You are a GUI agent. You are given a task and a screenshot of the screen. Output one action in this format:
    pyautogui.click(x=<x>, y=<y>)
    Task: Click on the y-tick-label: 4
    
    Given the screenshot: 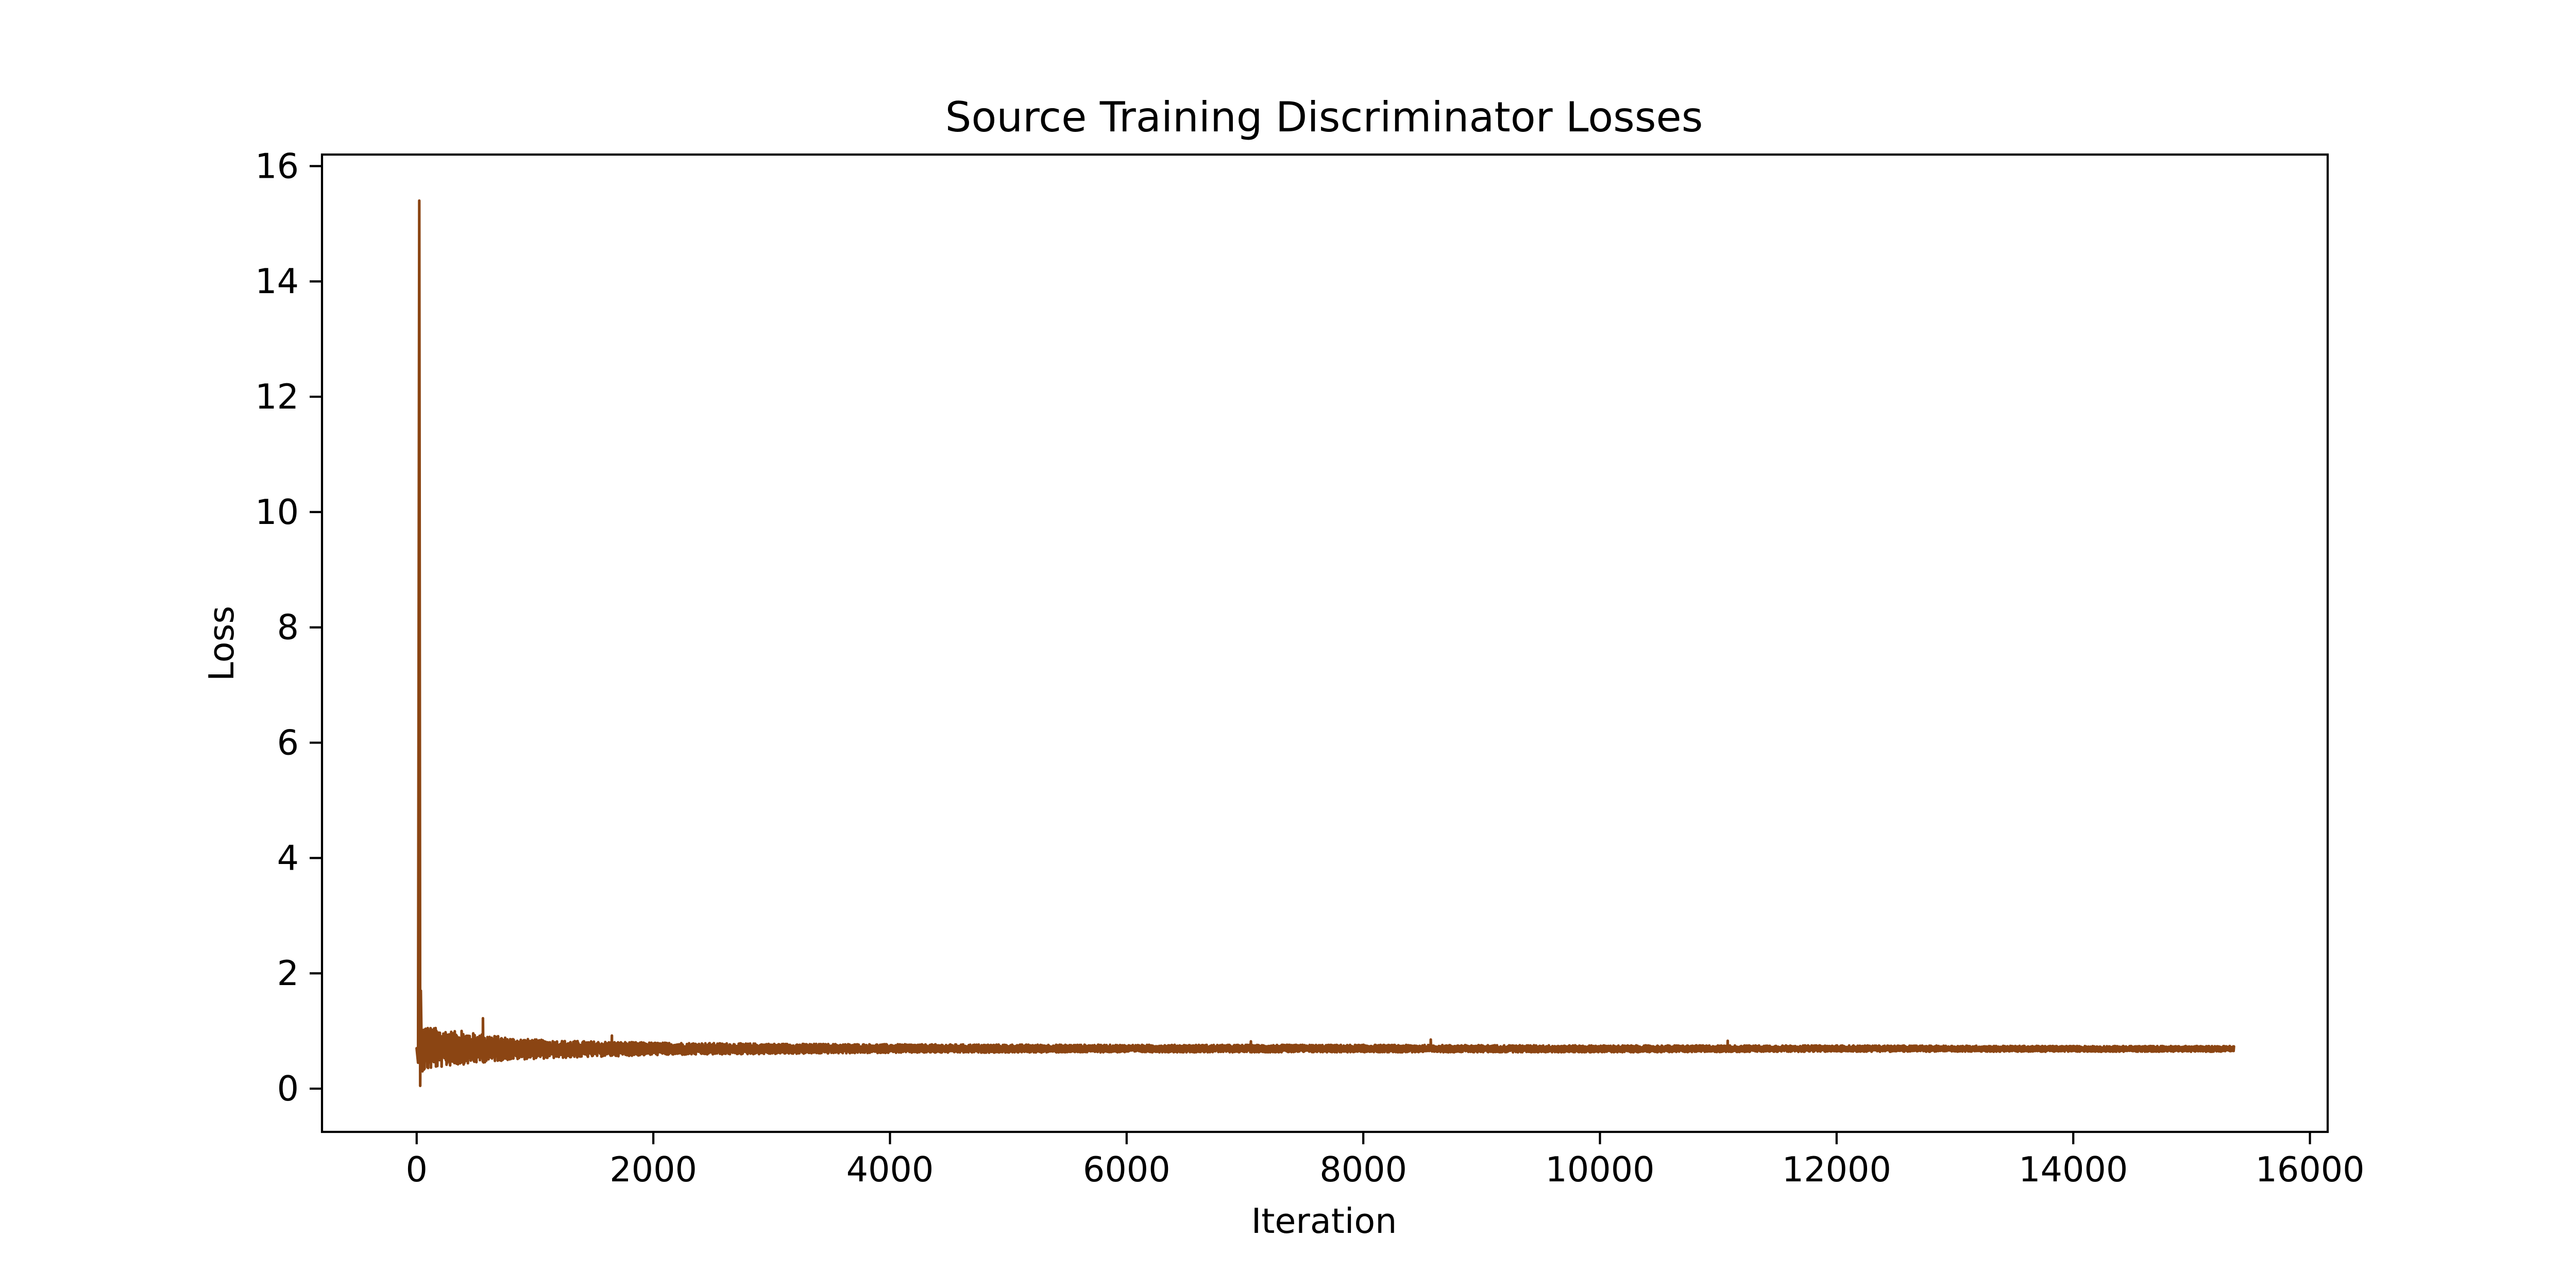 What is the action you would take?
    pyautogui.click(x=288, y=858)
    